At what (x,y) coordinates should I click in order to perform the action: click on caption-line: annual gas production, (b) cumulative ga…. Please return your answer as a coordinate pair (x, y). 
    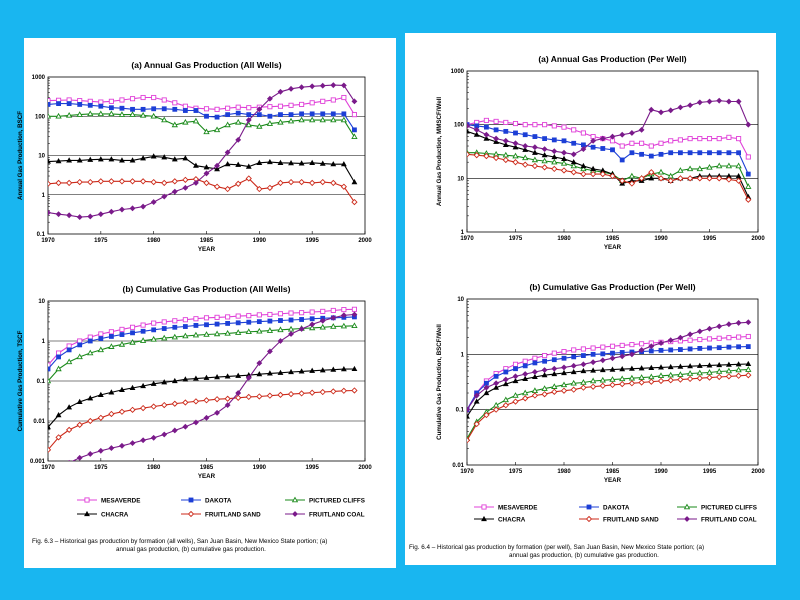
    Looking at the image, I should click on (584, 555).